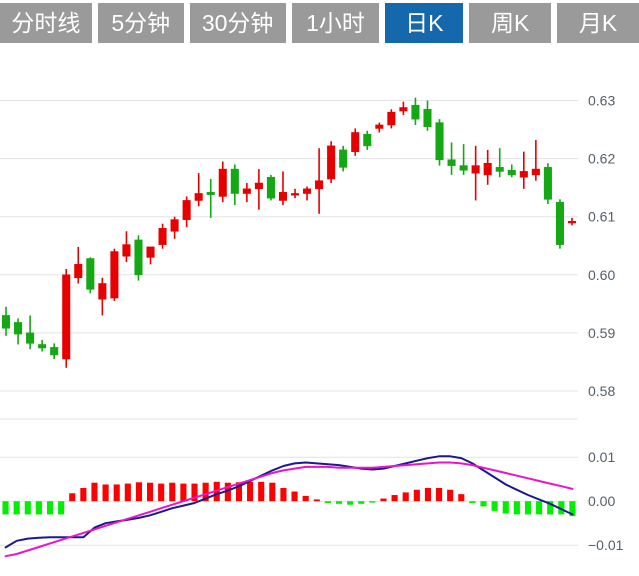 This screenshot has width=639, height=576. I want to click on period-tab-bar: 分时线 5分钟 30分钟 1小时 日K 周K 月K, so click(319, 22).